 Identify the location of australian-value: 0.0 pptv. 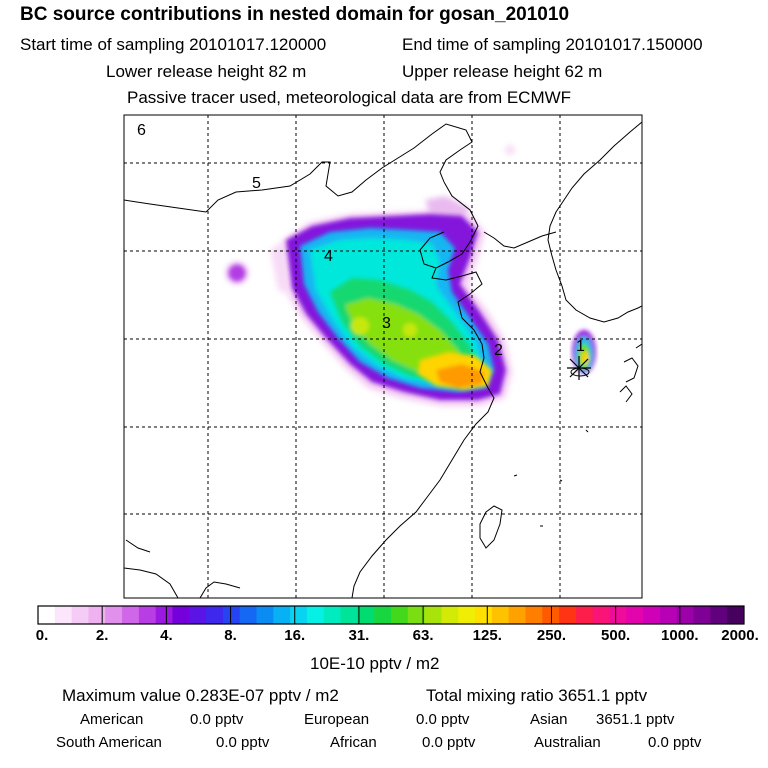
(675, 742).